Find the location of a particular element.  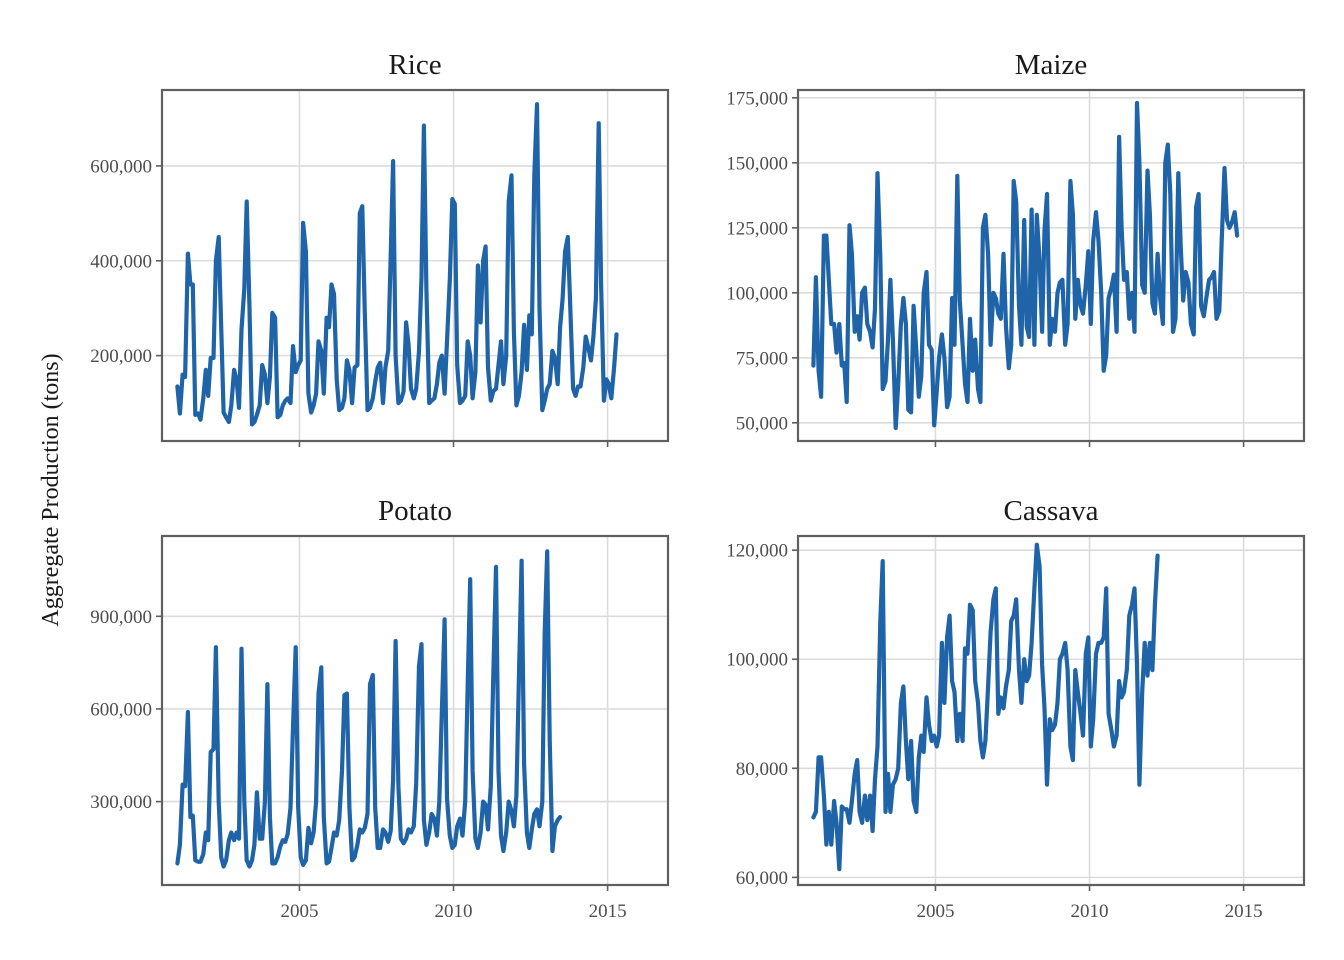

panel-title-potato: Potato is located at coordinates (415, 511).